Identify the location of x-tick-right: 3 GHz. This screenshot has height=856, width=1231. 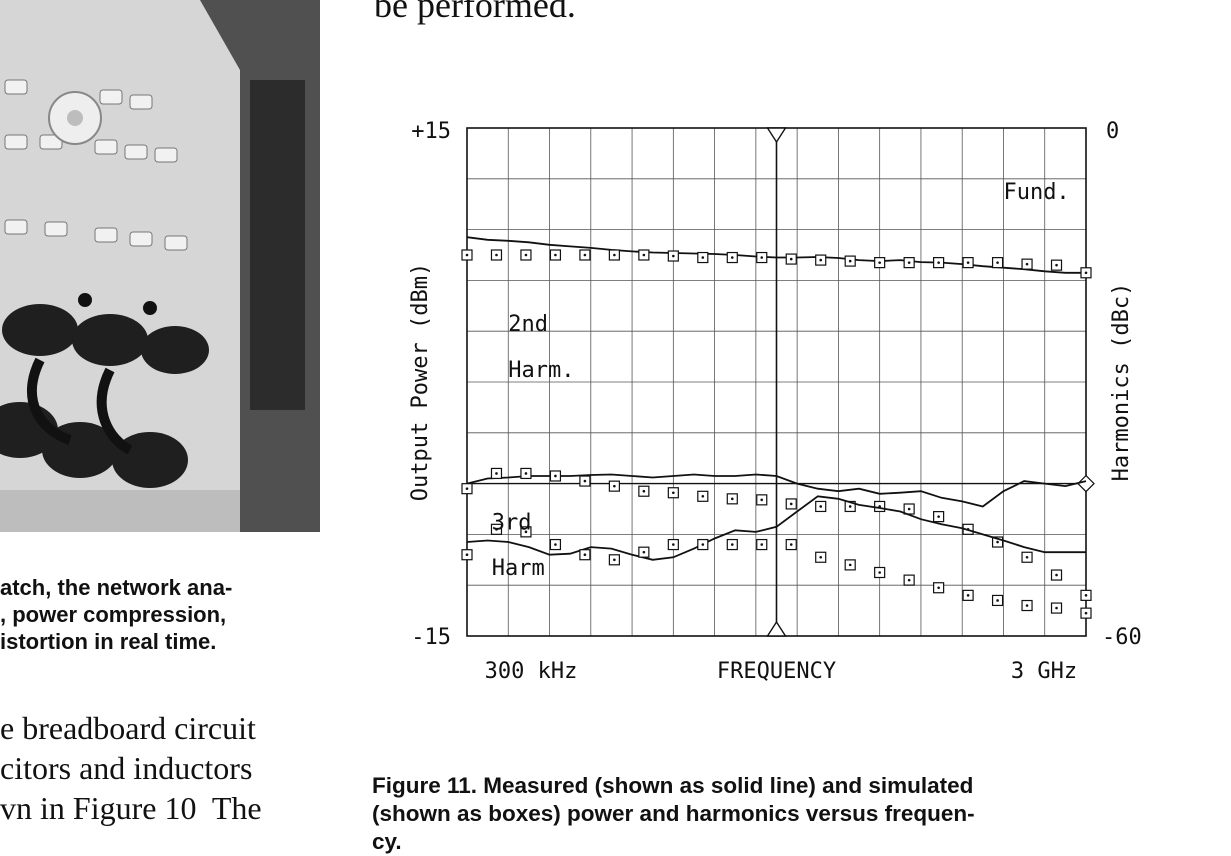
(1044, 671).